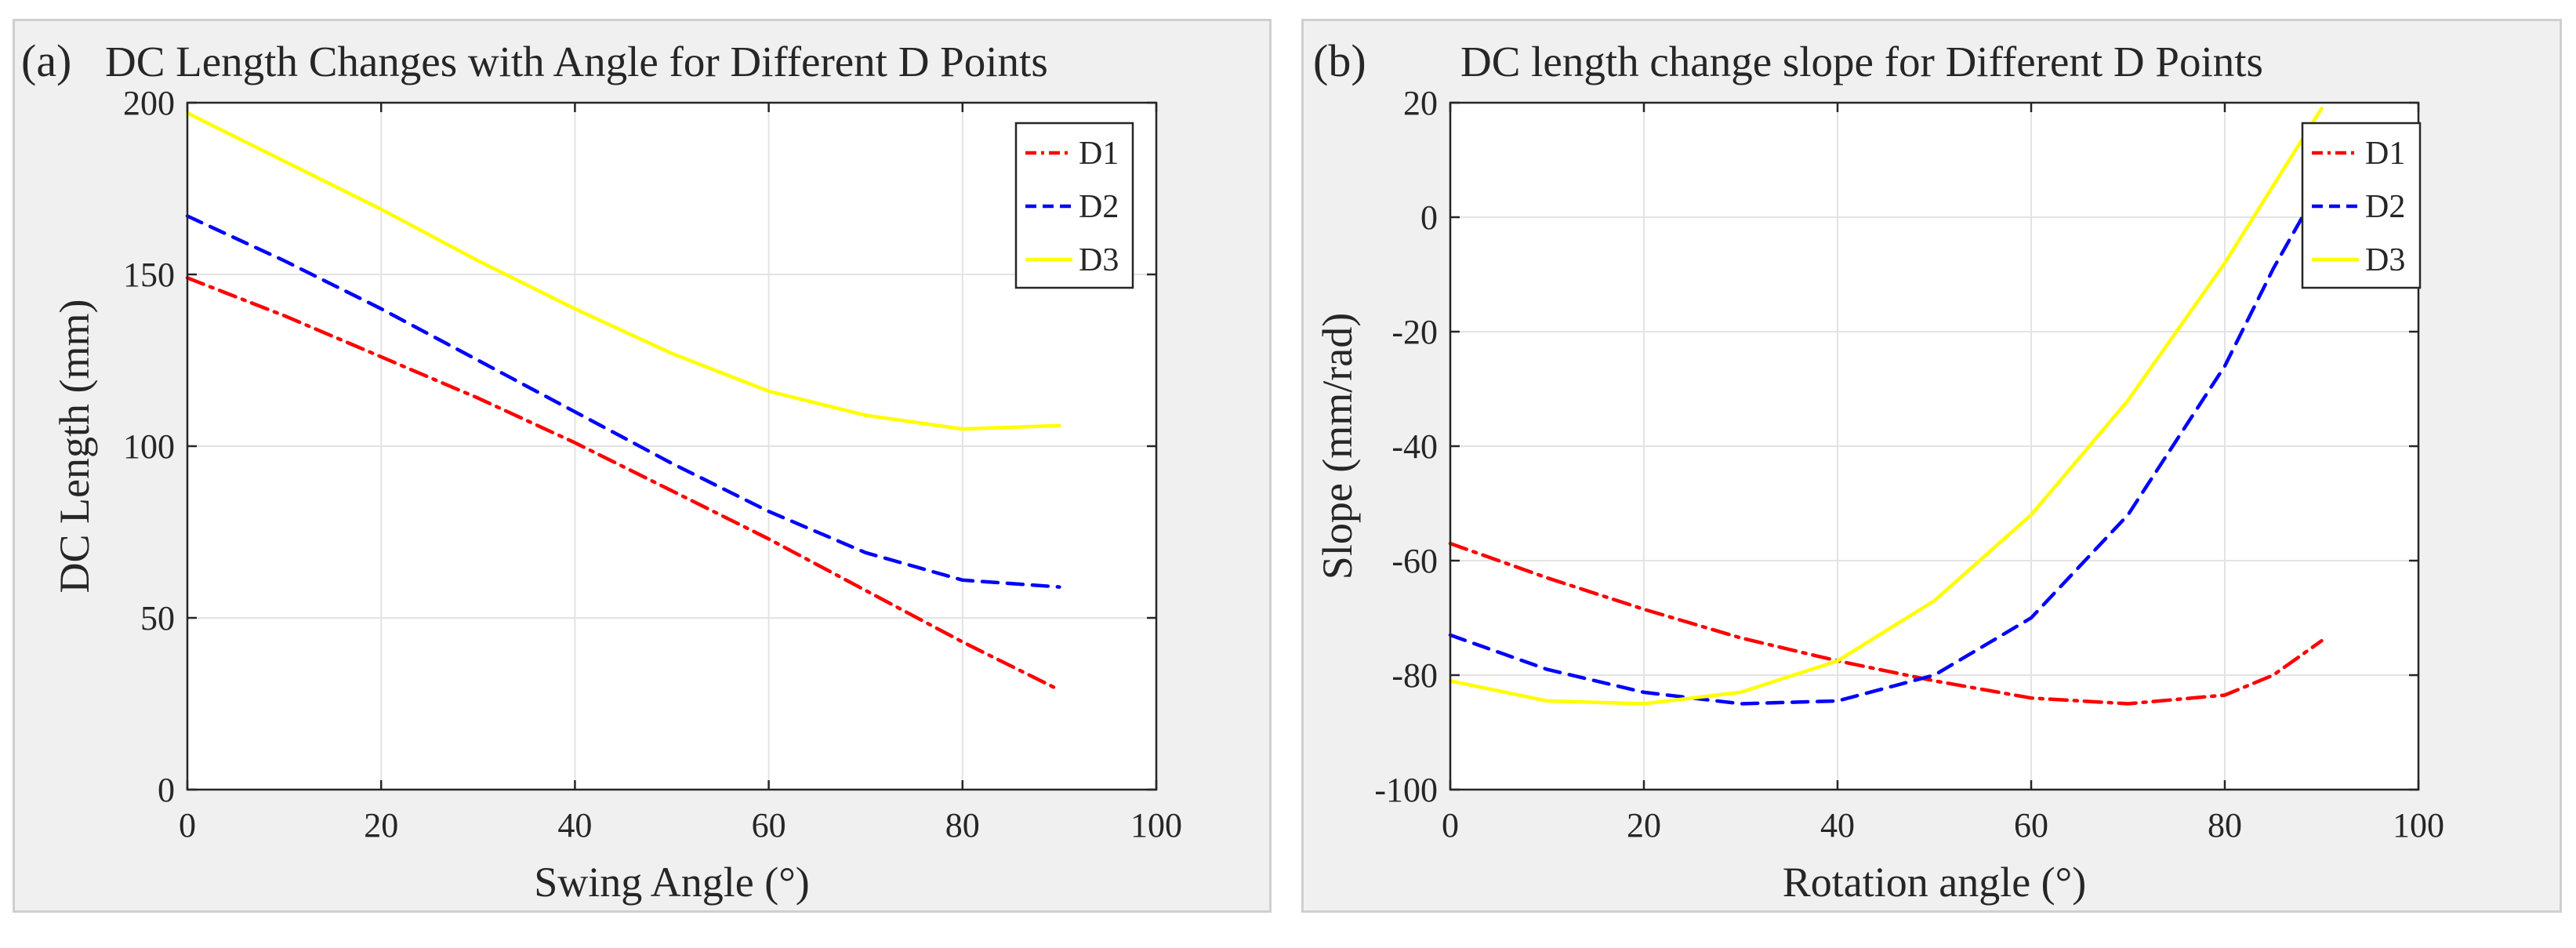 The width and height of the screenshot is (2576, 948). Describe the element at coordinates (1420, 103) in the screenshot. I see `y-tick-label: 20` at that location.